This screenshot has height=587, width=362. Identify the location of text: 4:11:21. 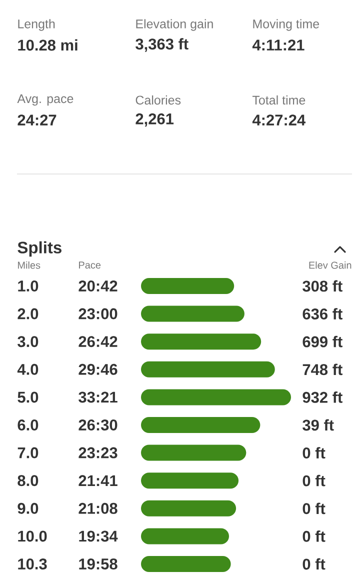
(278, 45).